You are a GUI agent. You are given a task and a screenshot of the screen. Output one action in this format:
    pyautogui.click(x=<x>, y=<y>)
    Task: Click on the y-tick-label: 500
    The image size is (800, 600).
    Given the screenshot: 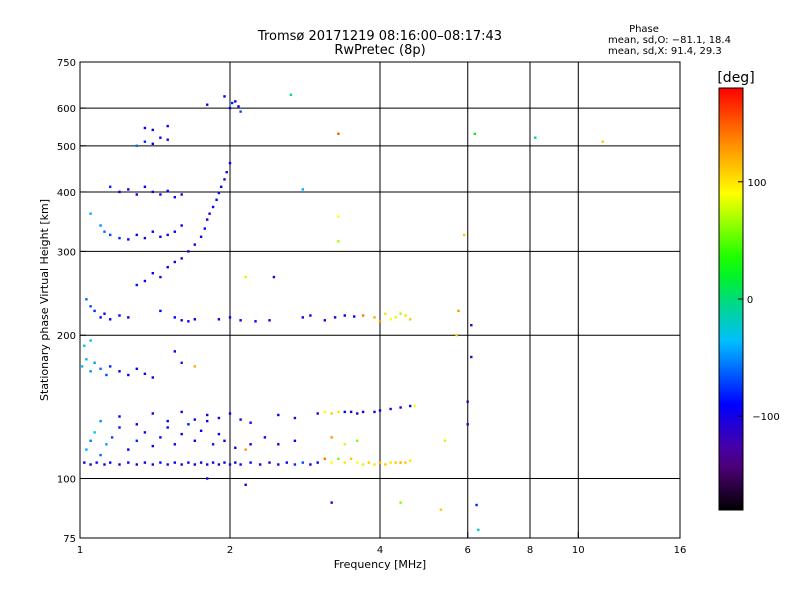 What is the action you would take?
    pyautogui.click(x=66, y=147)
    